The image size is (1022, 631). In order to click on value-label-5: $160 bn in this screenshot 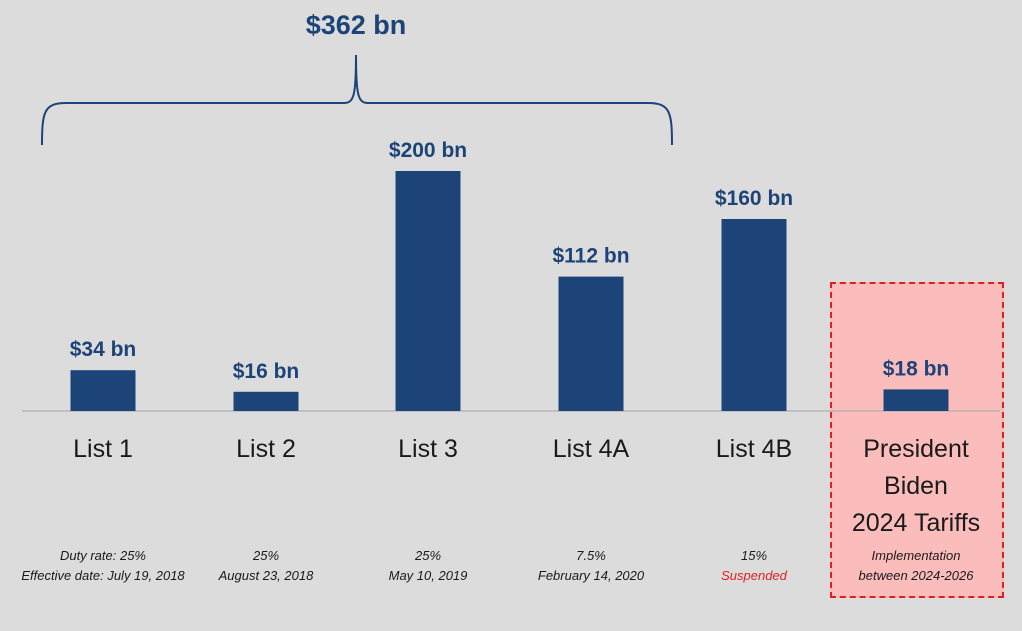, I will do `click(754, 198)`.